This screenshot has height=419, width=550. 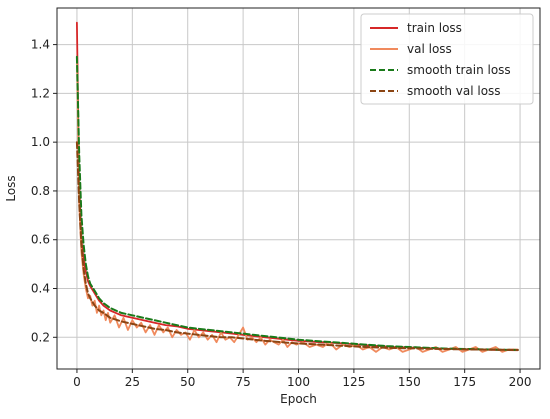 I want to click on x-tick-label: 100, so click(x=298, y=382).